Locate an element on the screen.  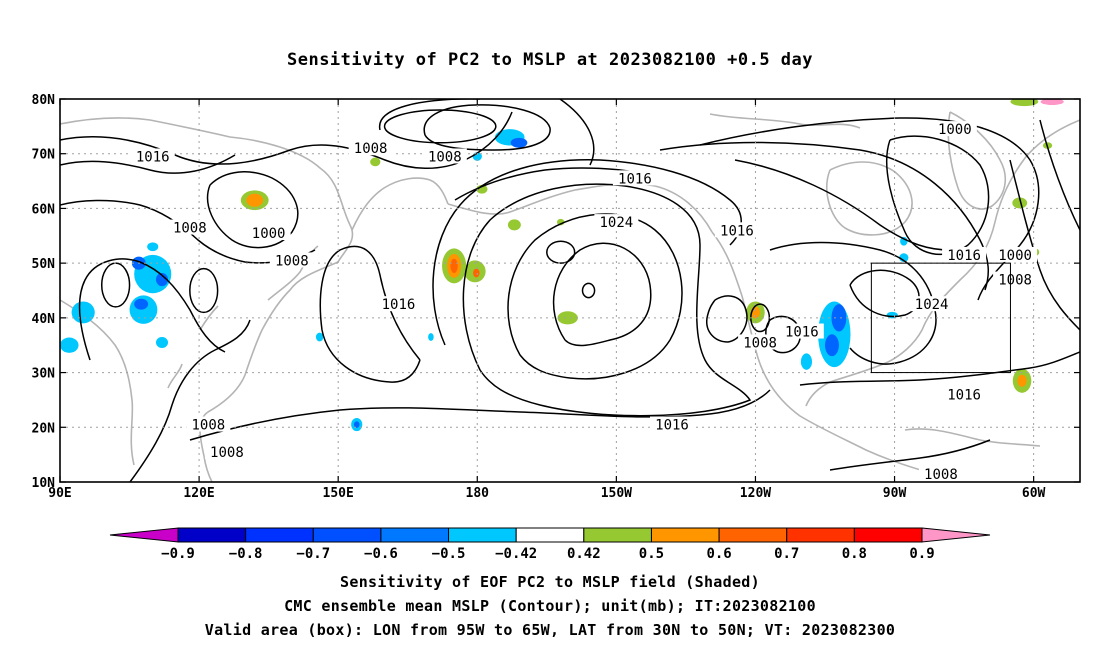
colorbar-label-8: 0.6 is located at coordinates (718, 554).